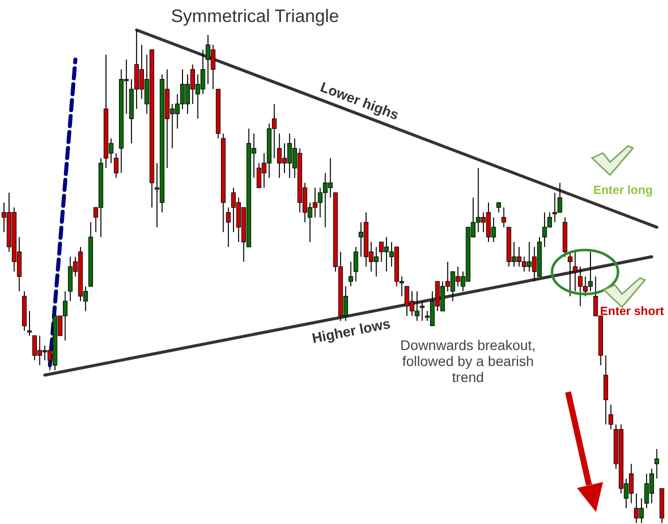 The height and width of the screenshot is (524, 668). Describe the element at coordinates (623, 190) in the screenshot. I see `annotation: Enter long` at that location.